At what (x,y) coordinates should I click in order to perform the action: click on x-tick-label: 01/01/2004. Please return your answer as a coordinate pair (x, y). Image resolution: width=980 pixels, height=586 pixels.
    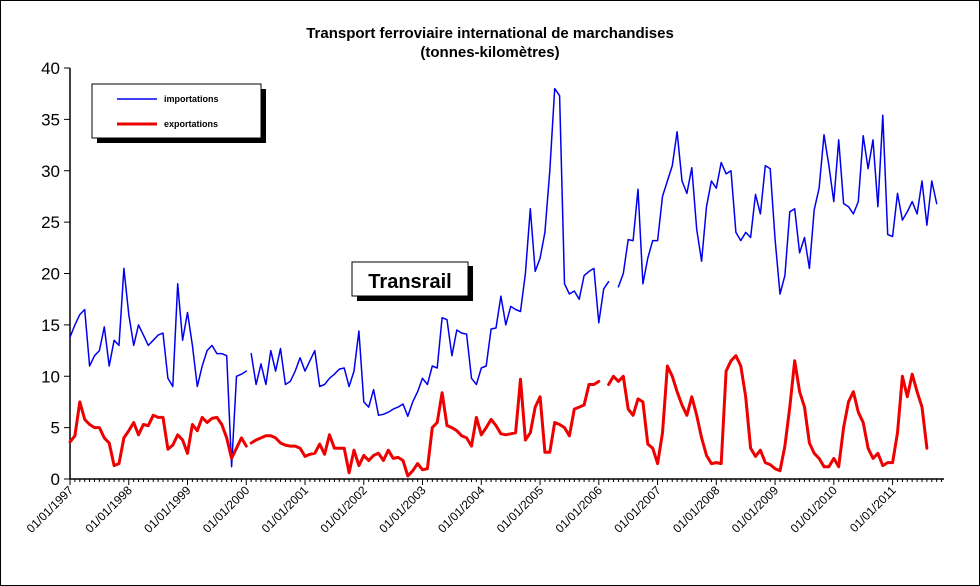
    Looking at the image, I should click on (461, 509).